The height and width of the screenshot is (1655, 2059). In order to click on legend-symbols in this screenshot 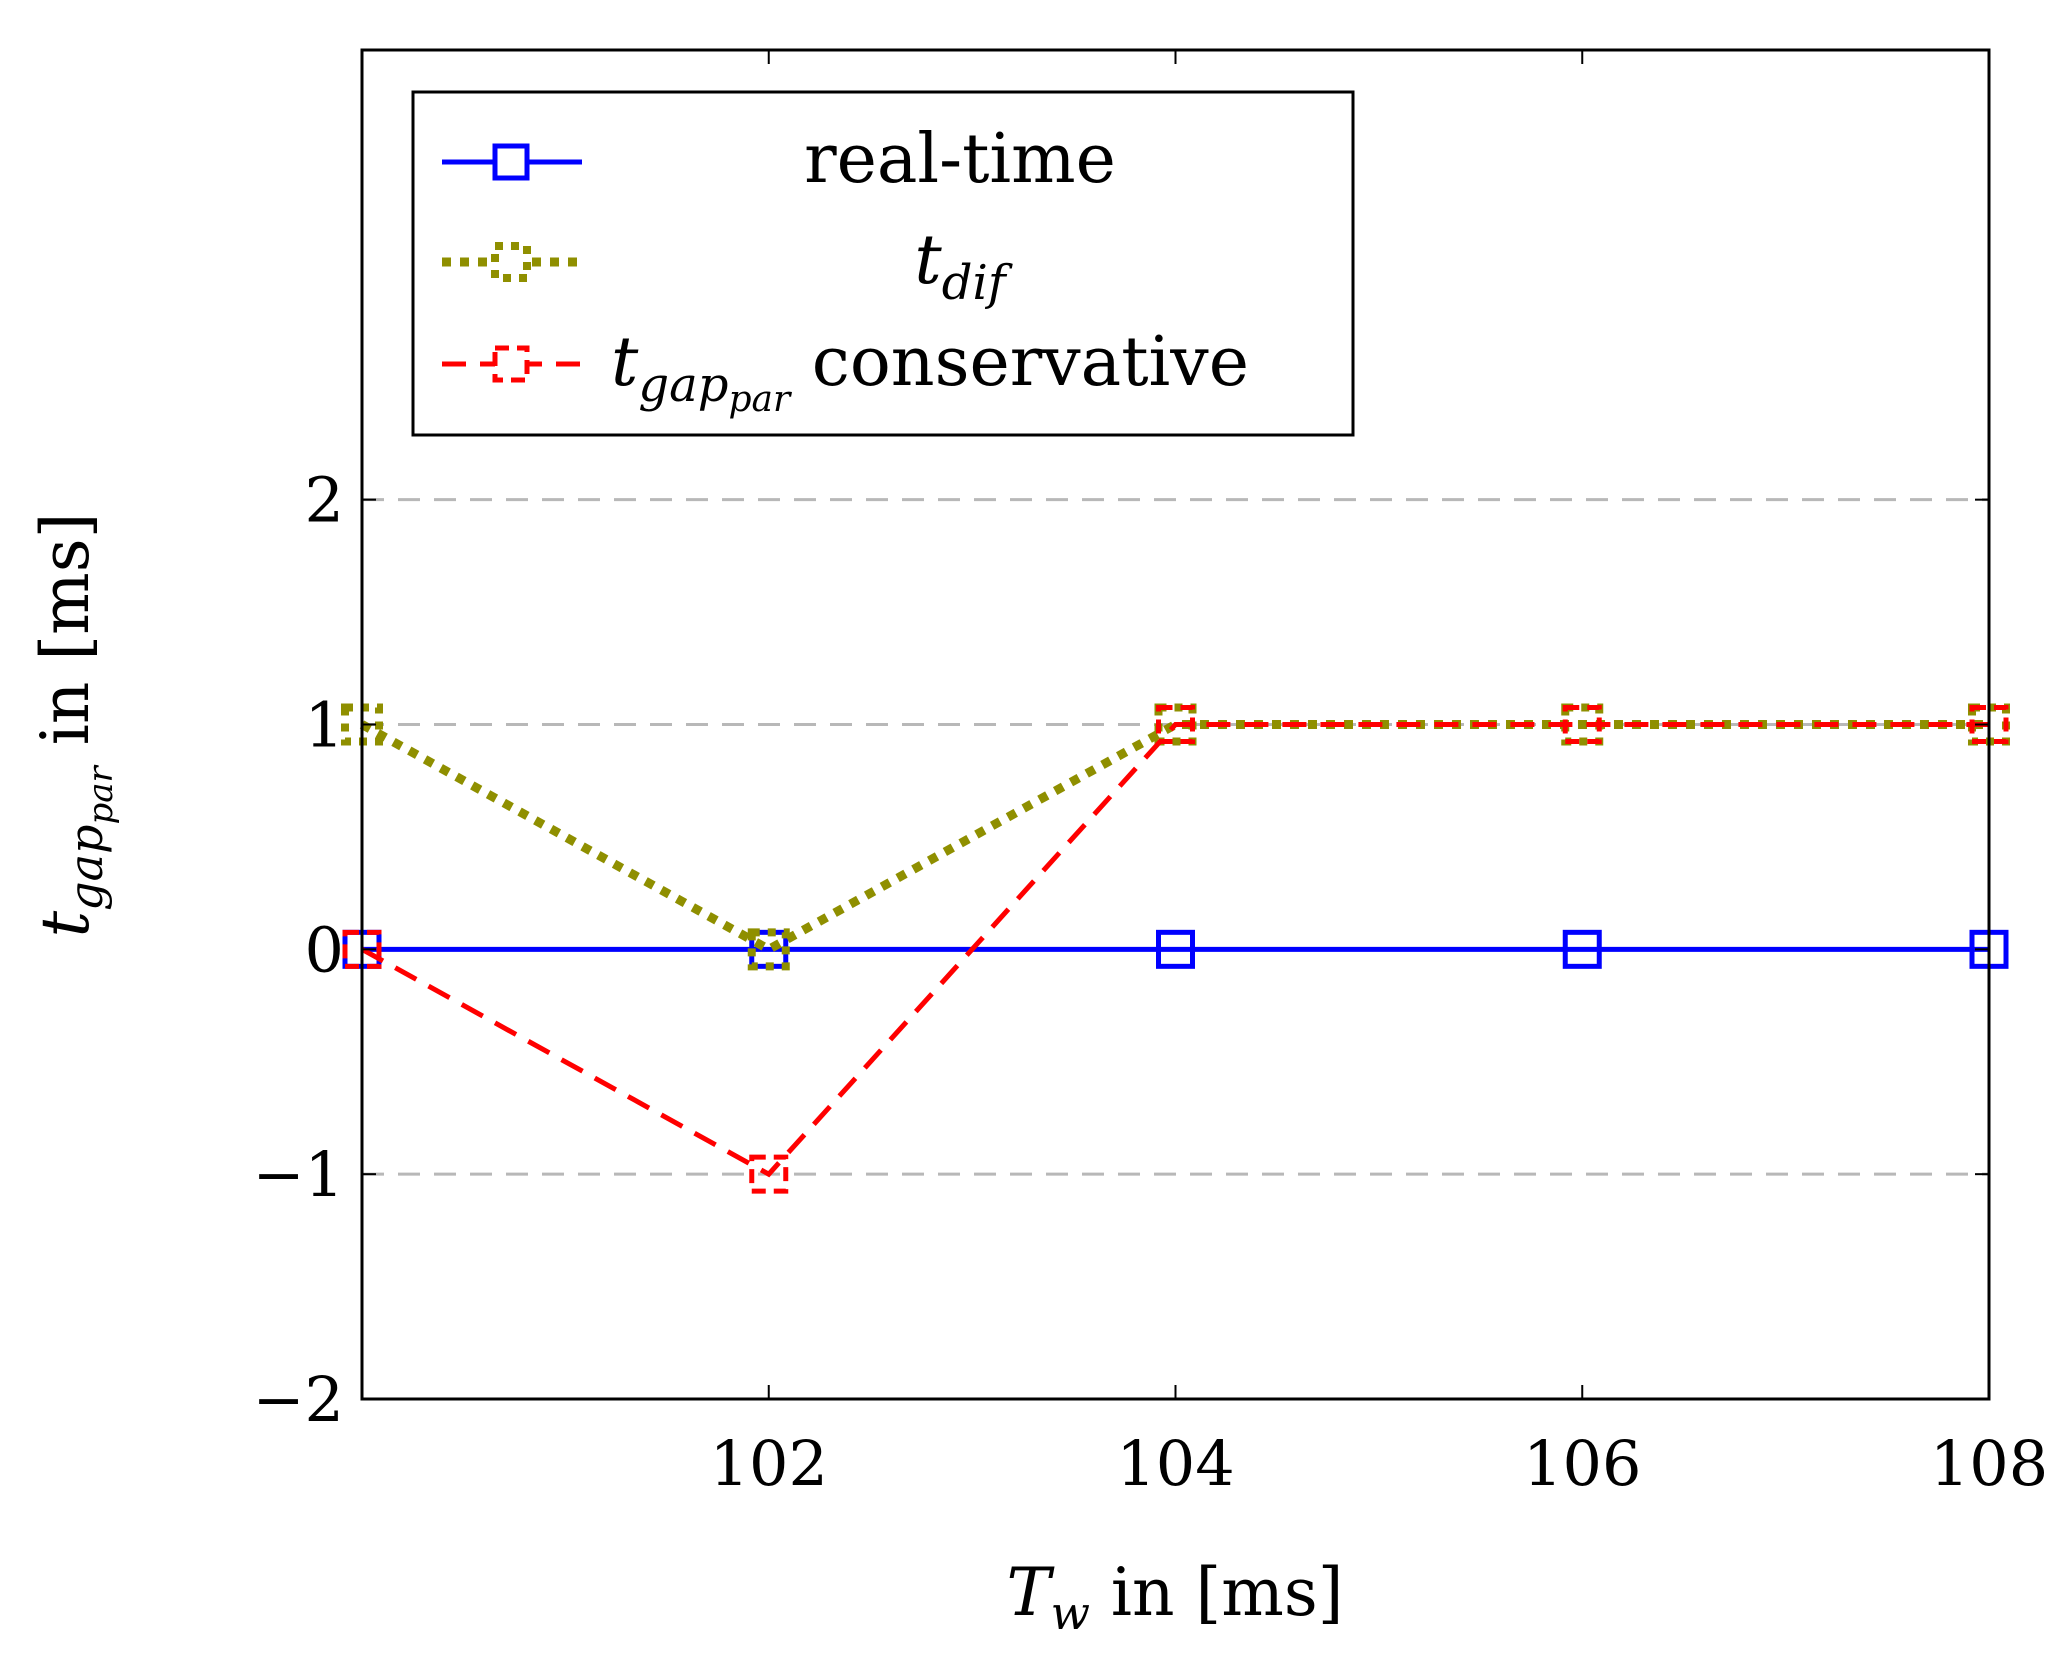, I will do `click(512, 263)`.